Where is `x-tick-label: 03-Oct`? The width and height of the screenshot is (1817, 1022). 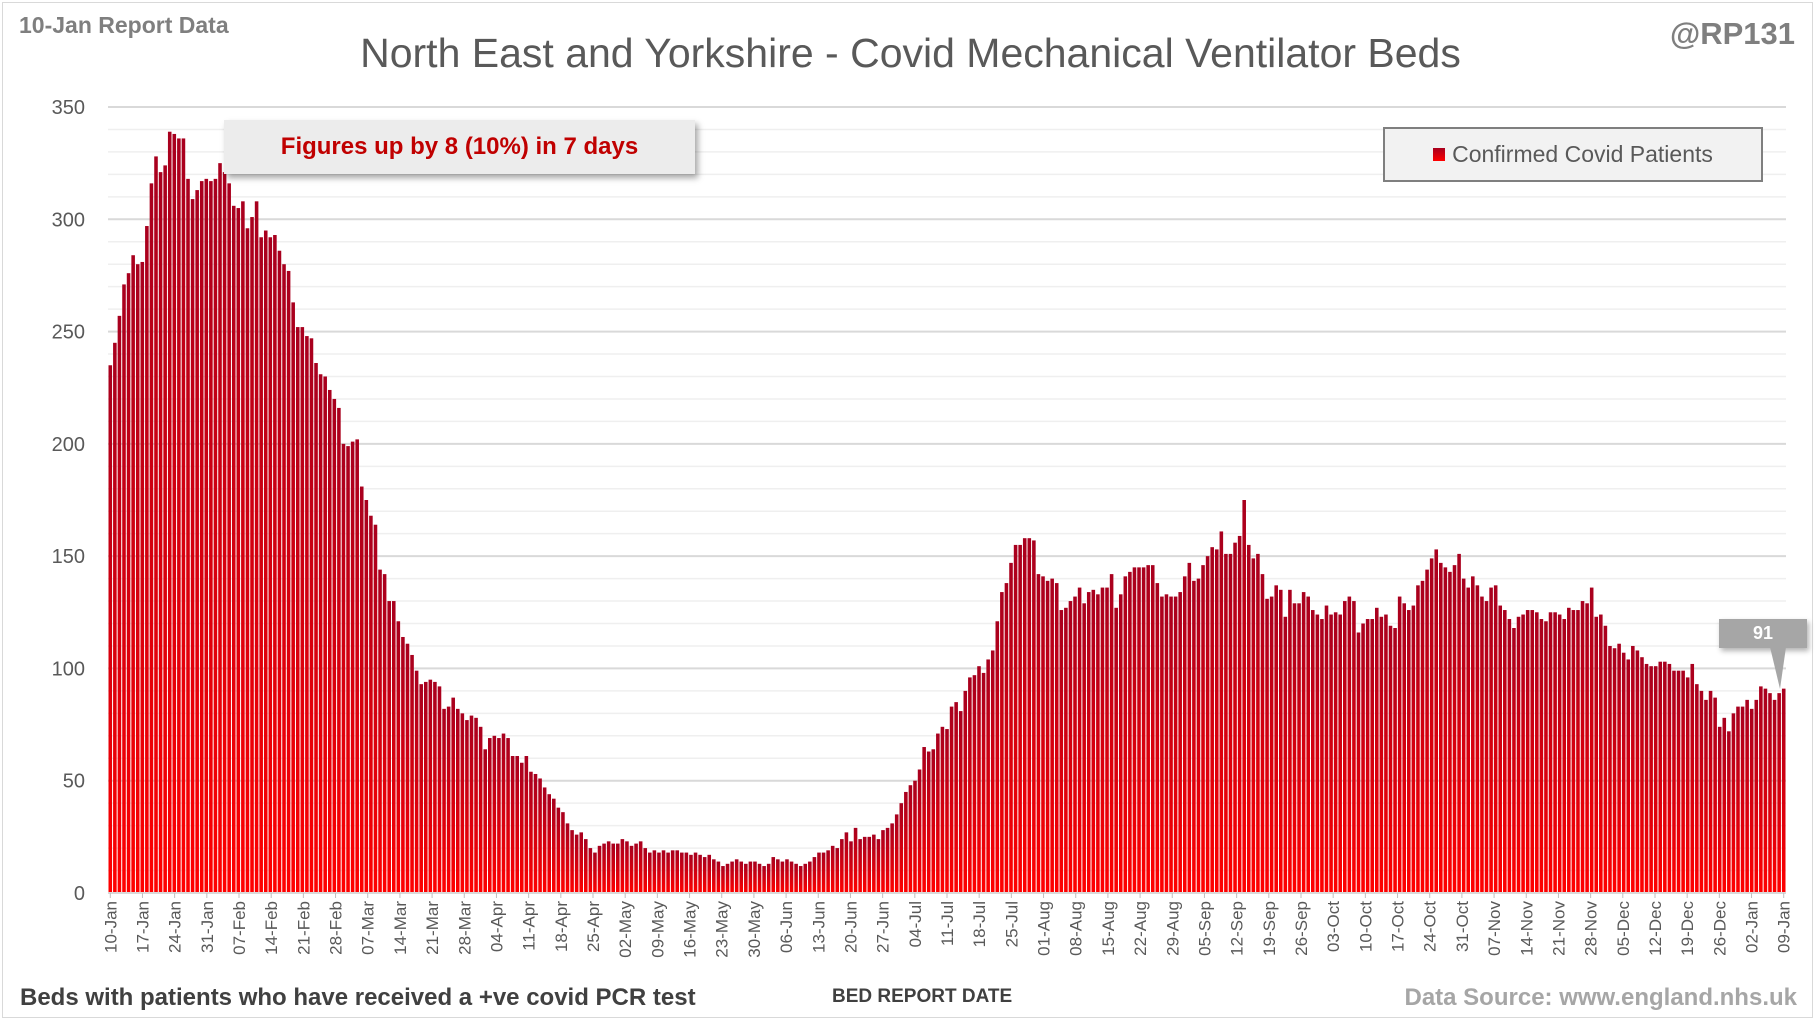
x-tick-label: 03-Oct is located at coordinates (1333, 926).